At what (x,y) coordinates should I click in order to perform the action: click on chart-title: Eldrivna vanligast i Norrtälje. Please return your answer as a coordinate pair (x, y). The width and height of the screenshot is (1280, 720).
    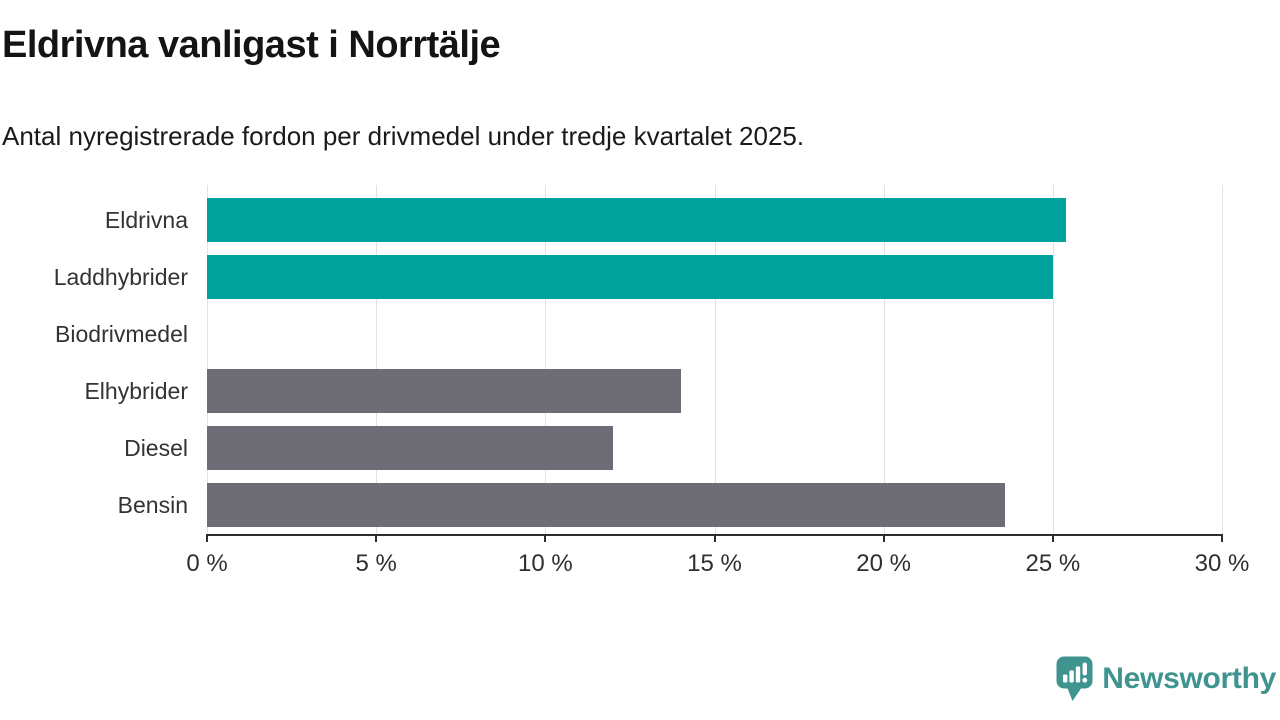
    Looking at the image, I should click on (251, 45).